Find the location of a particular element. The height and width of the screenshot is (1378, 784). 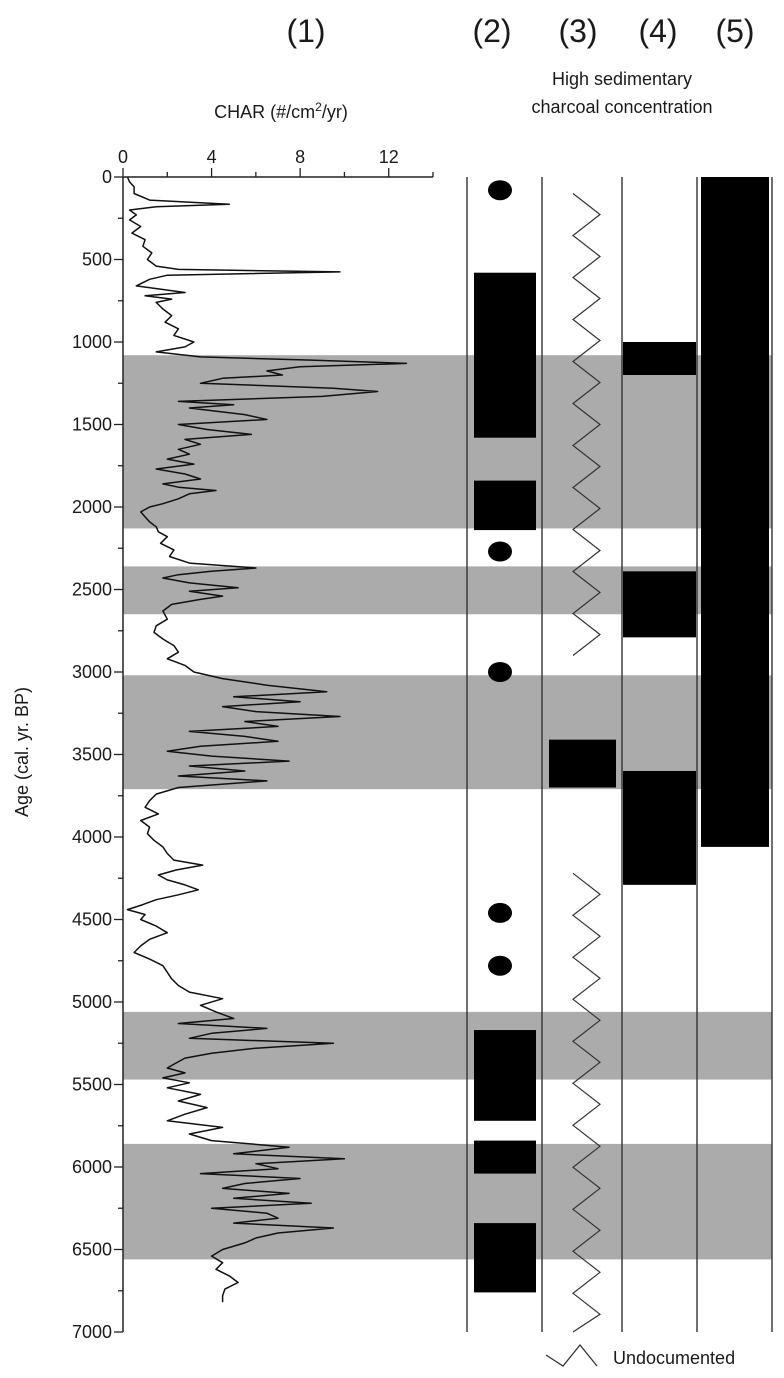

y-tick-label: 6500 is located at coordinates (92, 1250).